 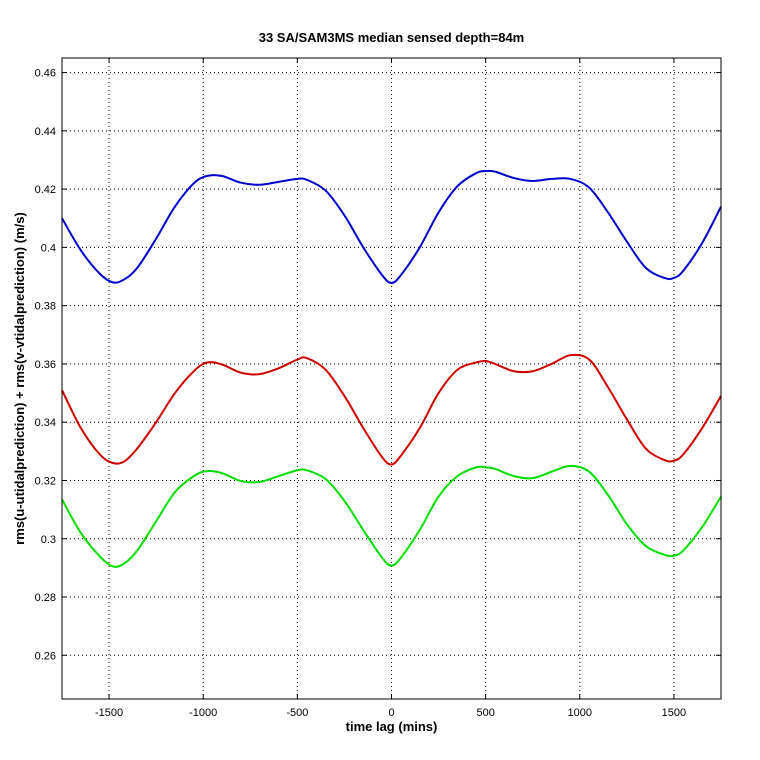 What do you see at coordinates (45, 190) in the screenshot?
I see `y-tick-label: 0.42` at bounding box center [45, 190].